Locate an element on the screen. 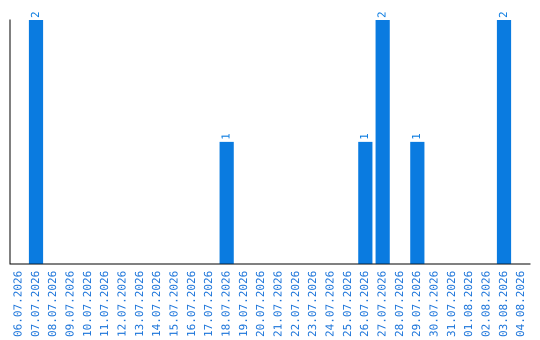 This screenshot has height=340, width=540. x-tick-label: 20.07.2026 is located at coordinates (261, 304).